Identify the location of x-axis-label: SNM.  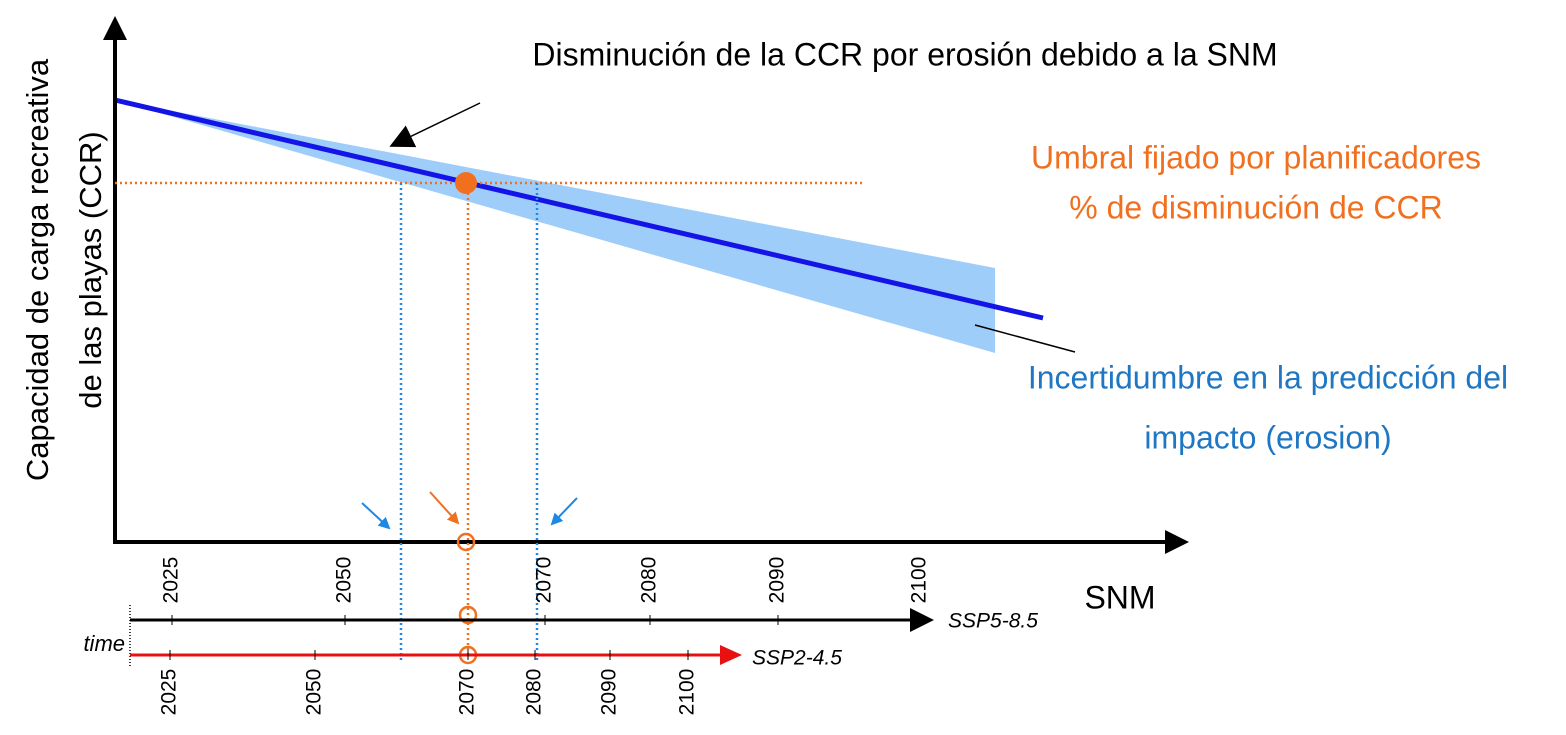
(1119, 597).